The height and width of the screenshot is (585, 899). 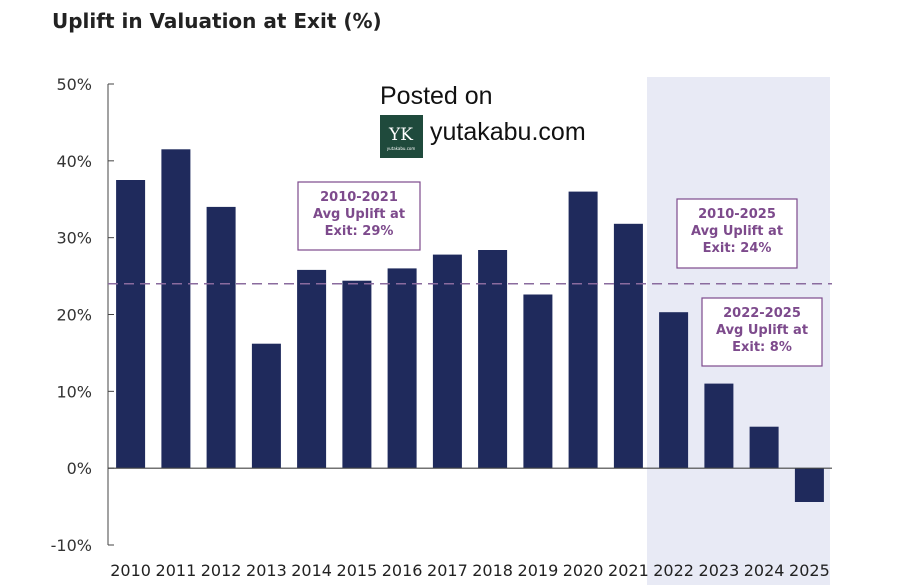 What do you see at coordinates (719, 426) in the screenshot?
I see `bar-2023` at bounding box center [719, 426].